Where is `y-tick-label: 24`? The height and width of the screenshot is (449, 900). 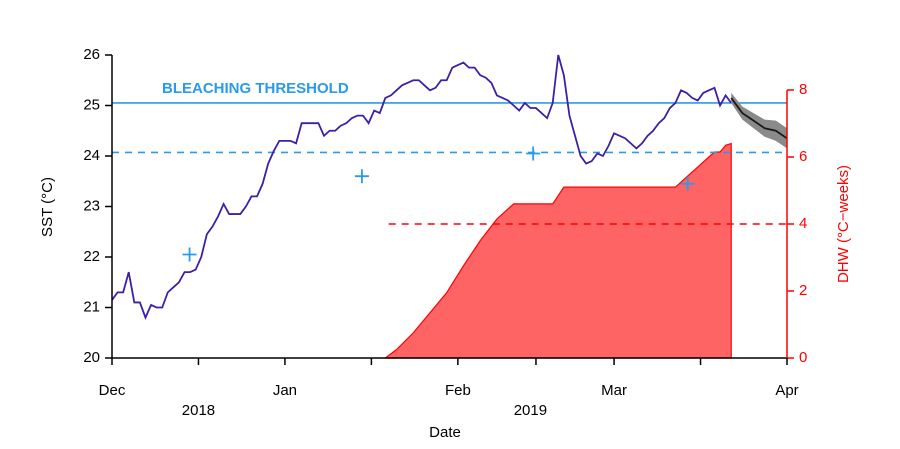 y-tick-label: 24 is located at coordinates (91, 155).